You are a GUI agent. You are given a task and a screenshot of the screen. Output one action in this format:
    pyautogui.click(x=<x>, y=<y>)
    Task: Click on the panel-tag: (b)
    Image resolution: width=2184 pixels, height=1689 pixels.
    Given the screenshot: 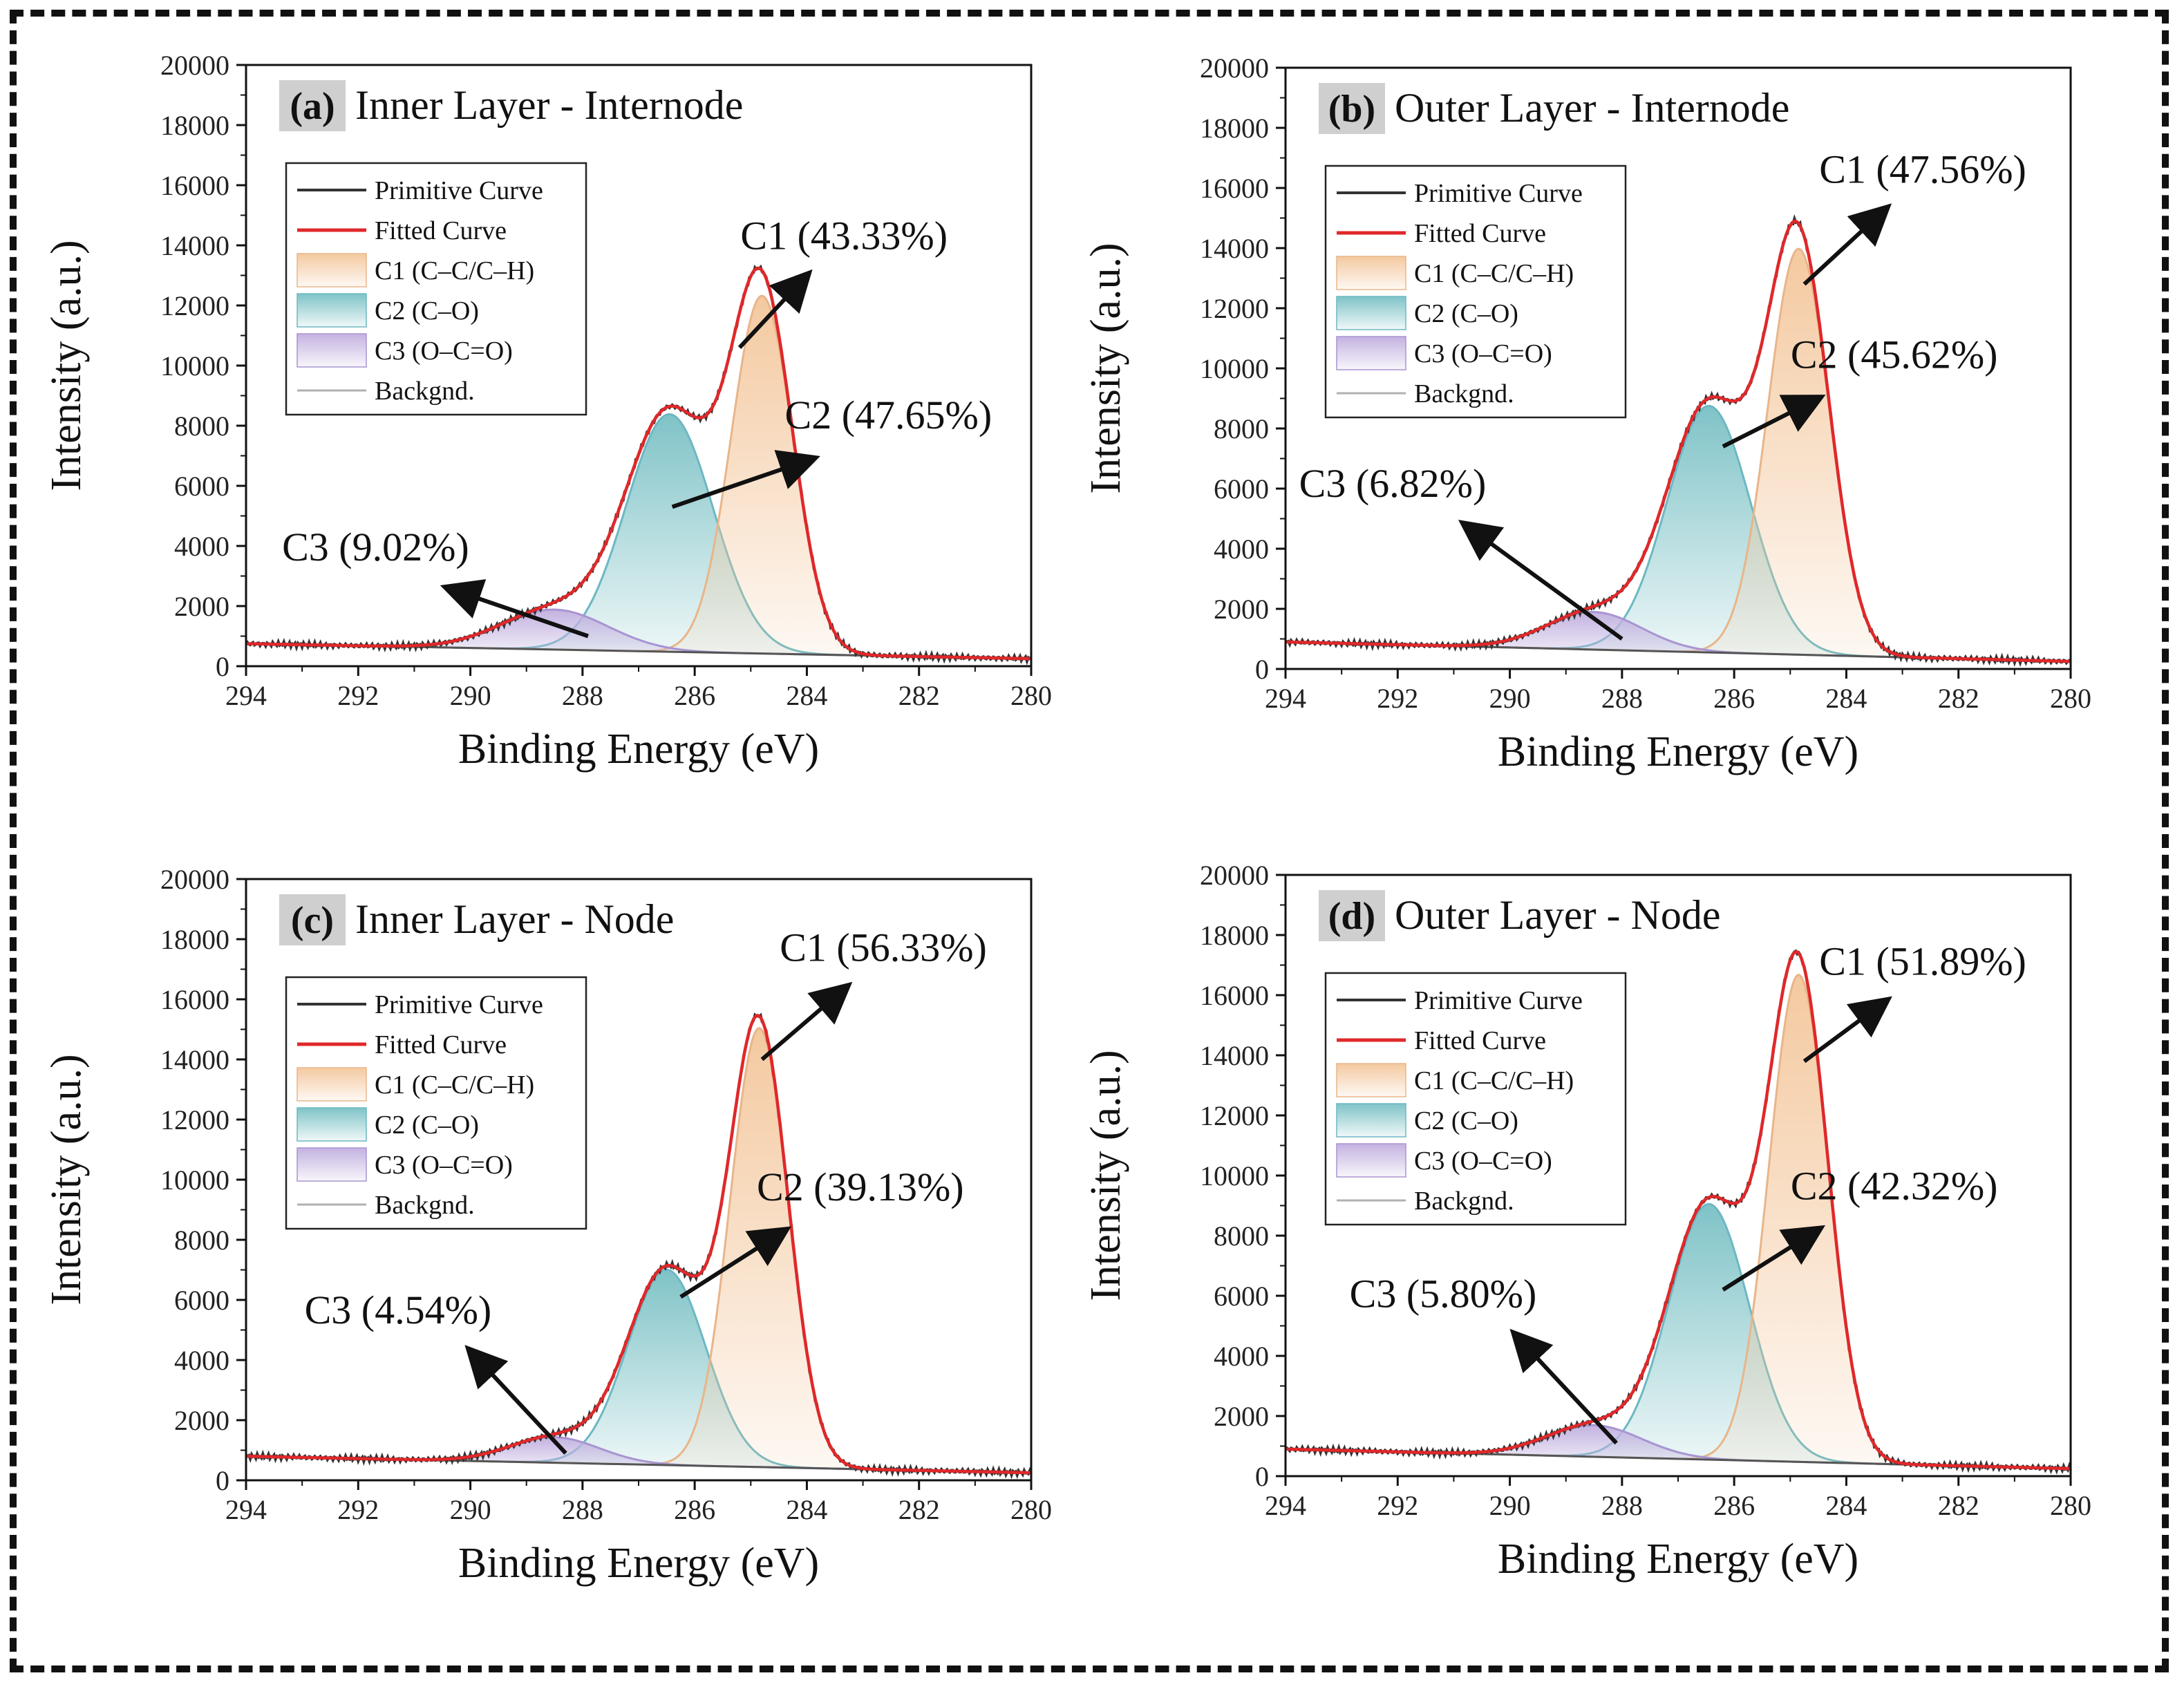 What is the action you would take?
    pyautogui.click(x=1351, y=110)
    